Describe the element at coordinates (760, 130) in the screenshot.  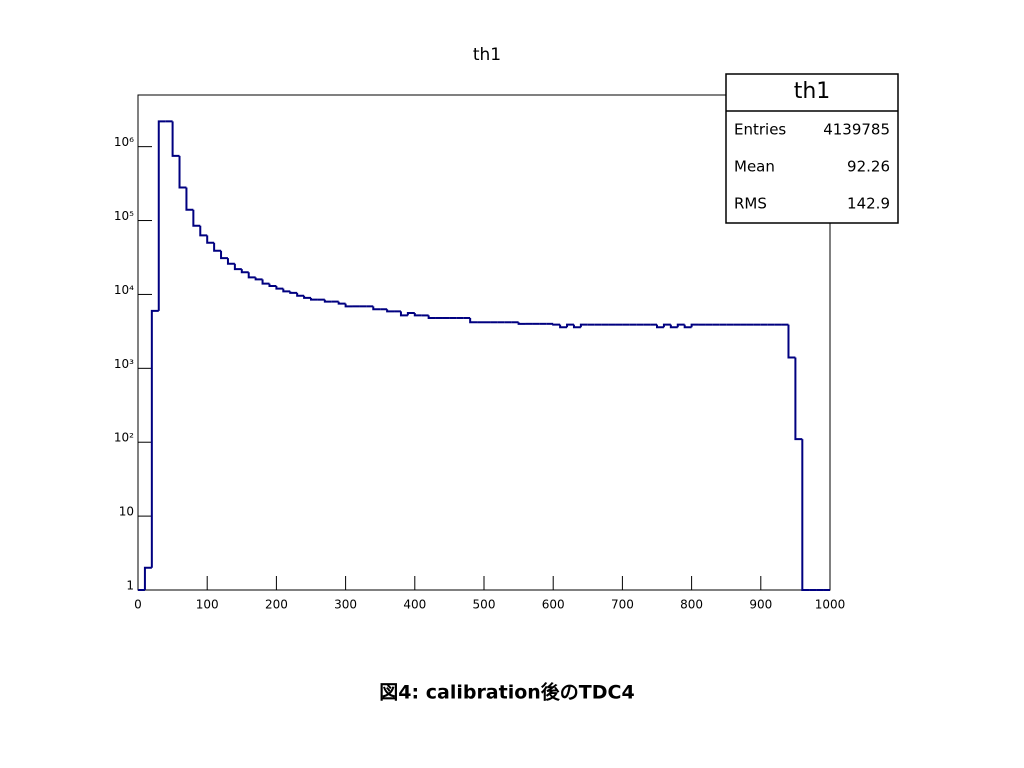
I see `stats-label: Entries` at that location.